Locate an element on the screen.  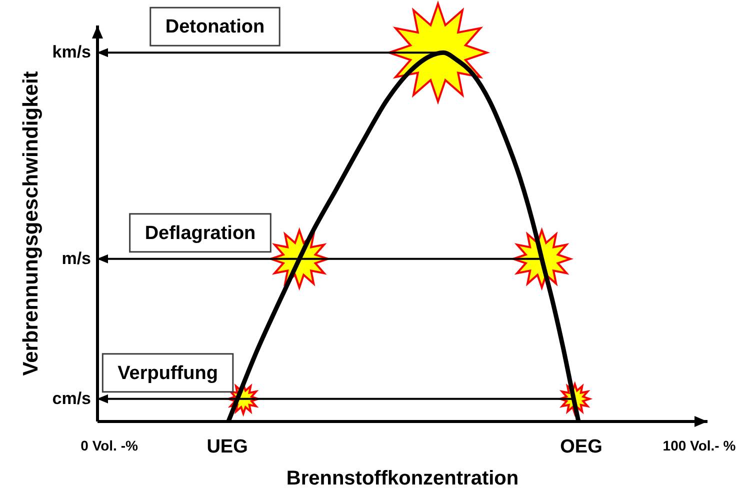
annotation: m/s is located at coordinates (76, 258).